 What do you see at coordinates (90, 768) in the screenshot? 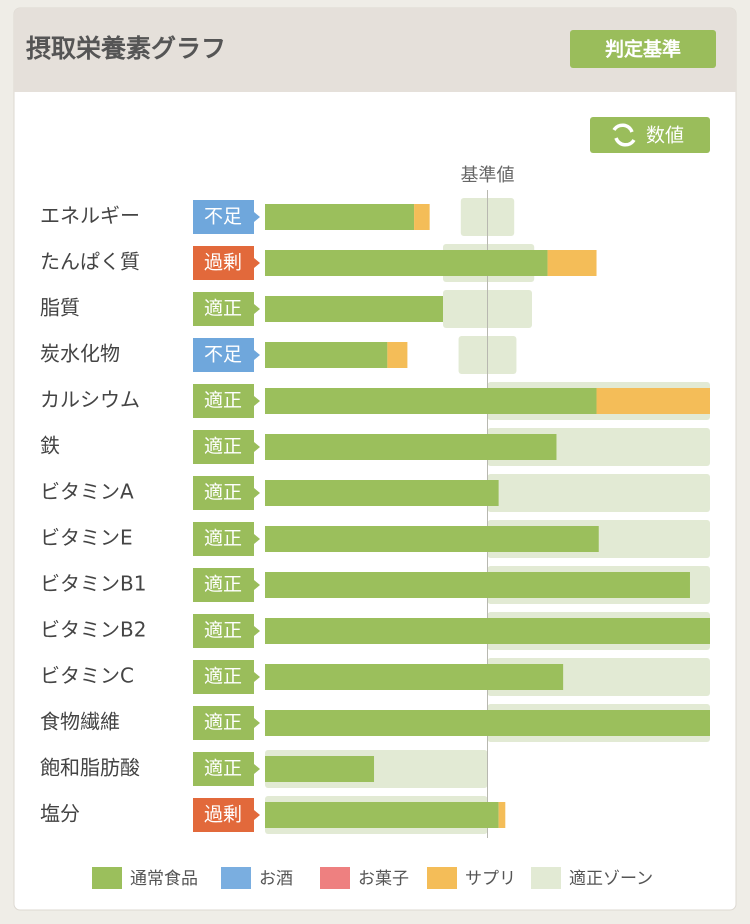
I see `category-label: 飽和脂肪酸` at bounding box center [90, 768].